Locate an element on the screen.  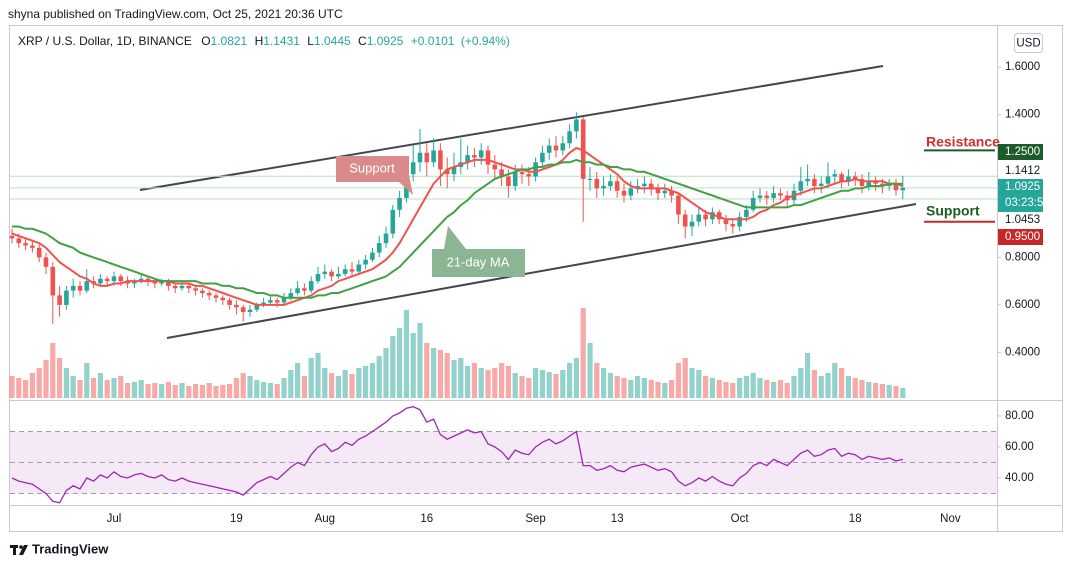
callout-text: 21-day MA is located at coordinates (478, 261).